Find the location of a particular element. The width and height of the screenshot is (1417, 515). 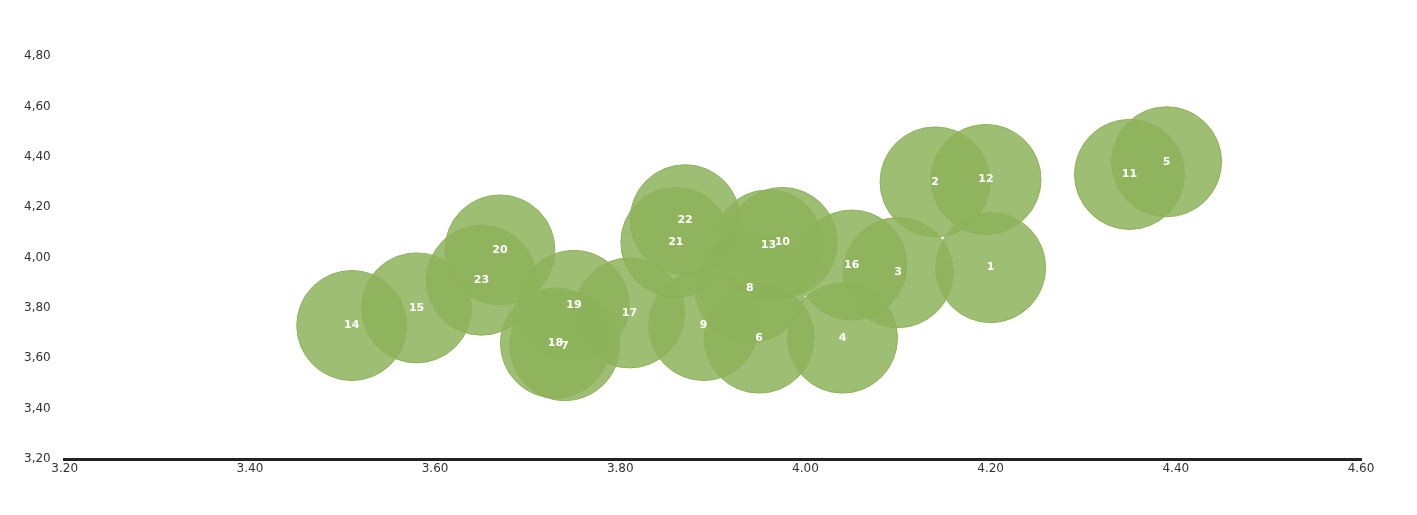

annotation: 1 is located at coordinates (990, 267).